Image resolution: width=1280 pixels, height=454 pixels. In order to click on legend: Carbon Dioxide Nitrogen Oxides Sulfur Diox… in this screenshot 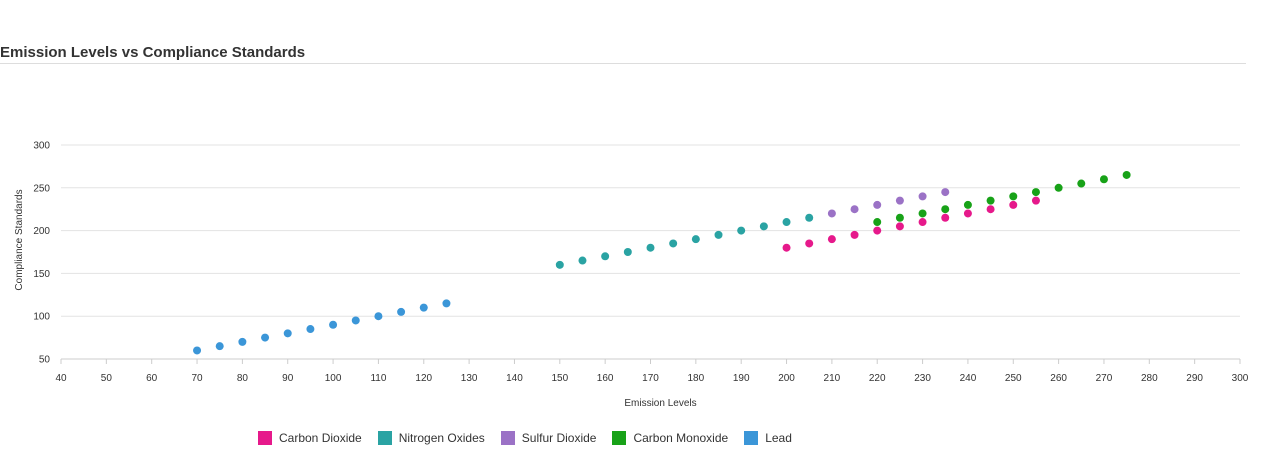, I will do `click(525, 438)`.